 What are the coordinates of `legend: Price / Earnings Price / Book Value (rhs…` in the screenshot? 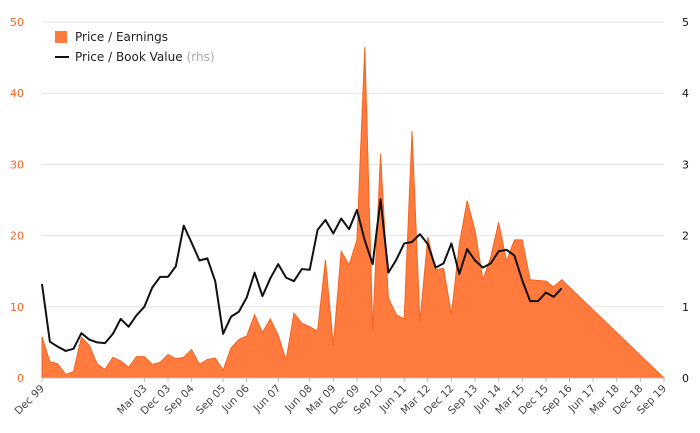 It's located at (135, 47).